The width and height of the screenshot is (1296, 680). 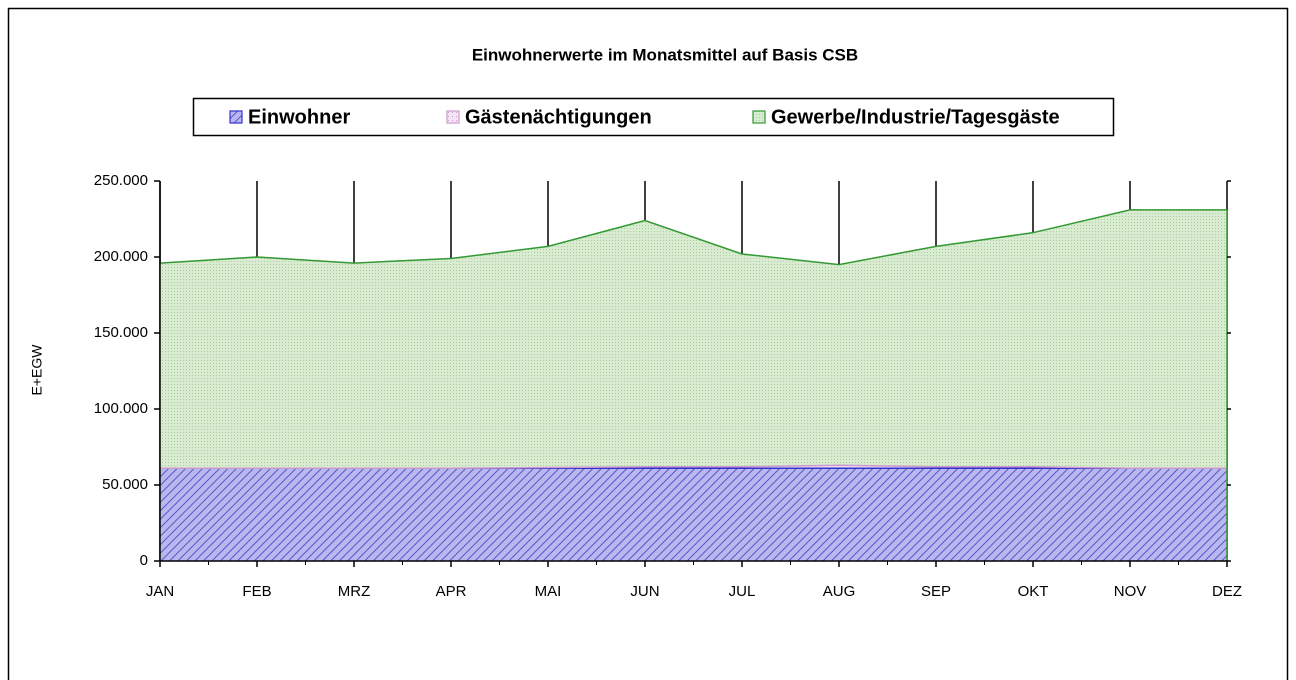 What do you see at coordinates (121, 180) in the screenshot?
I see `y-tick-label: 250.000` at bounding box center [121, 180].